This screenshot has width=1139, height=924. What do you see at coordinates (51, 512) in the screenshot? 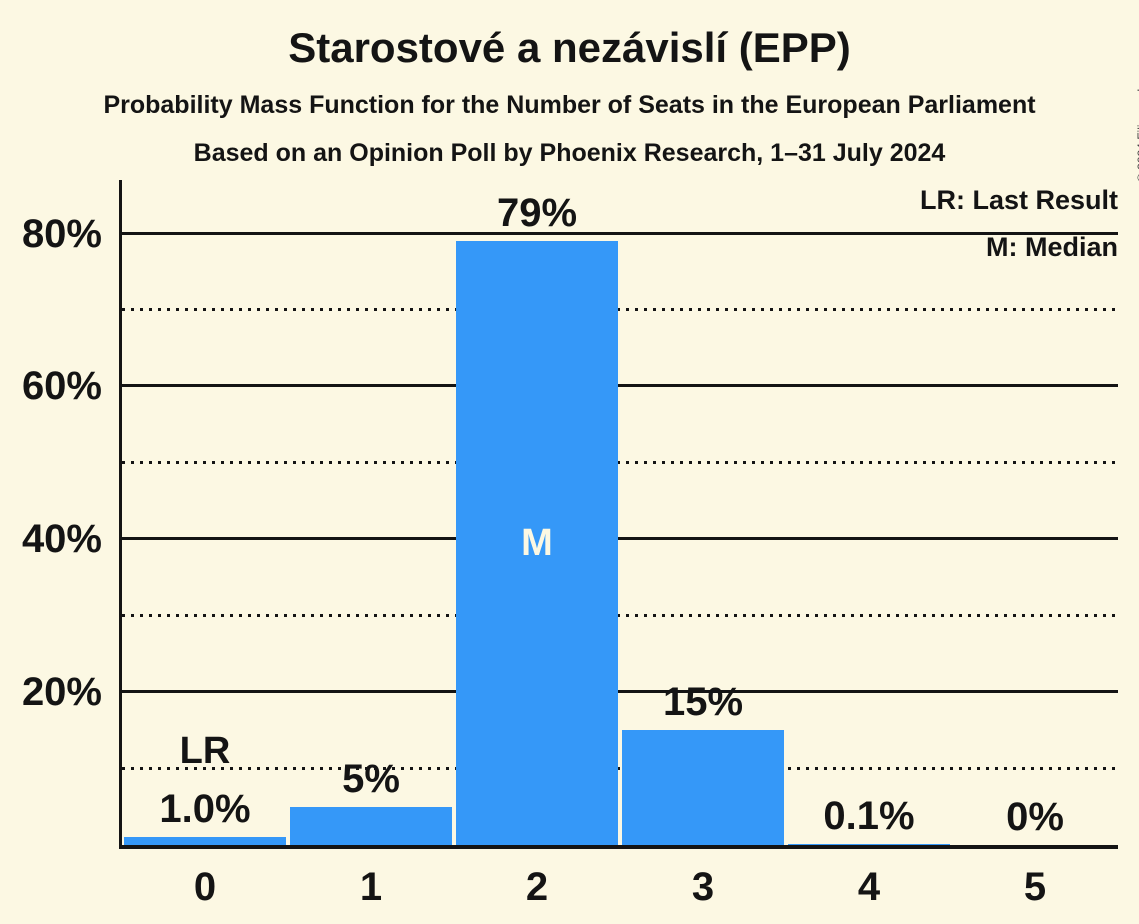
I see `y-tick-labels: 20% 40% 60% 80%` at bounding box center [51, 512].